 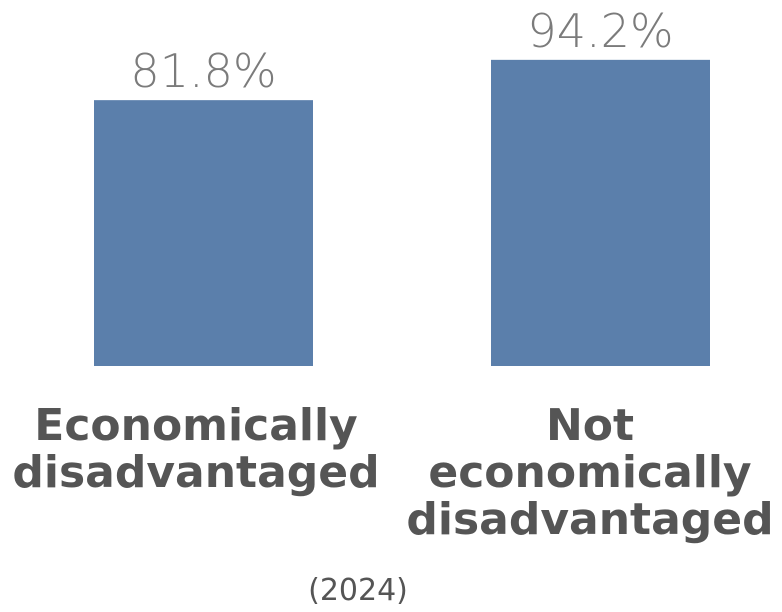 What do you see at coordinates (195, 472) in the screenshot?
I see `category-label-1-line-2: disadvantaged` at bounding box center [195, 472].